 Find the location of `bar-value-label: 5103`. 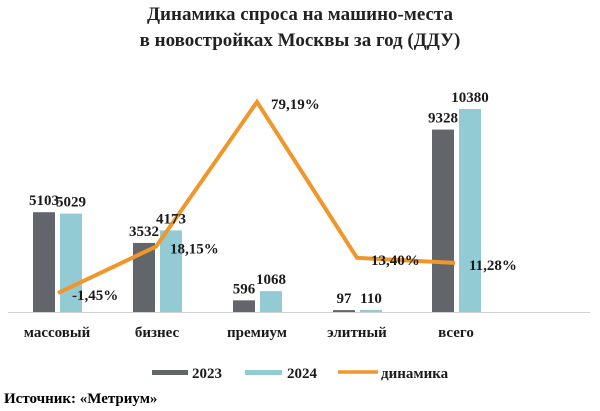

bar-value-label: 5103 is located at coordinates (44, 201).